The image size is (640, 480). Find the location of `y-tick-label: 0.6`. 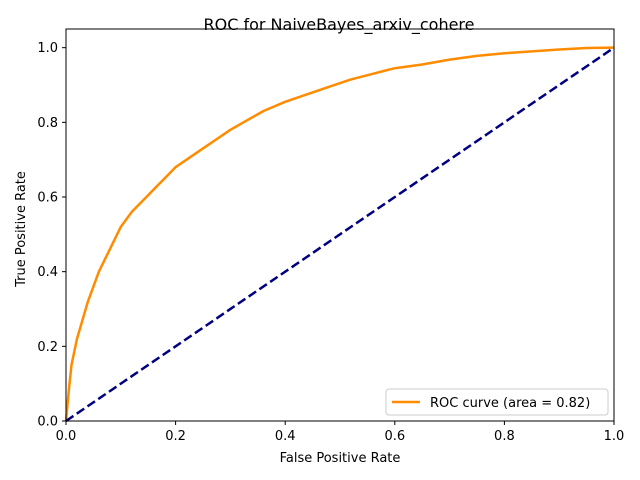

y-tick-label: 0.6 is located at coordinates (47, 198).